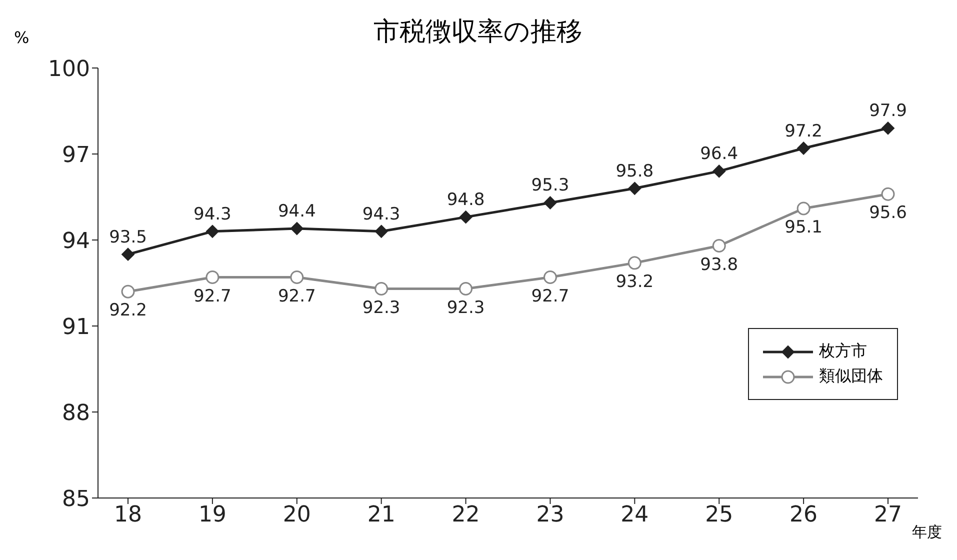 The image size is (957, 560). What do you see at coordinates (128, 237) in the screenshot?
I see `data-label: 93.5` at bounding box center [128, 237].